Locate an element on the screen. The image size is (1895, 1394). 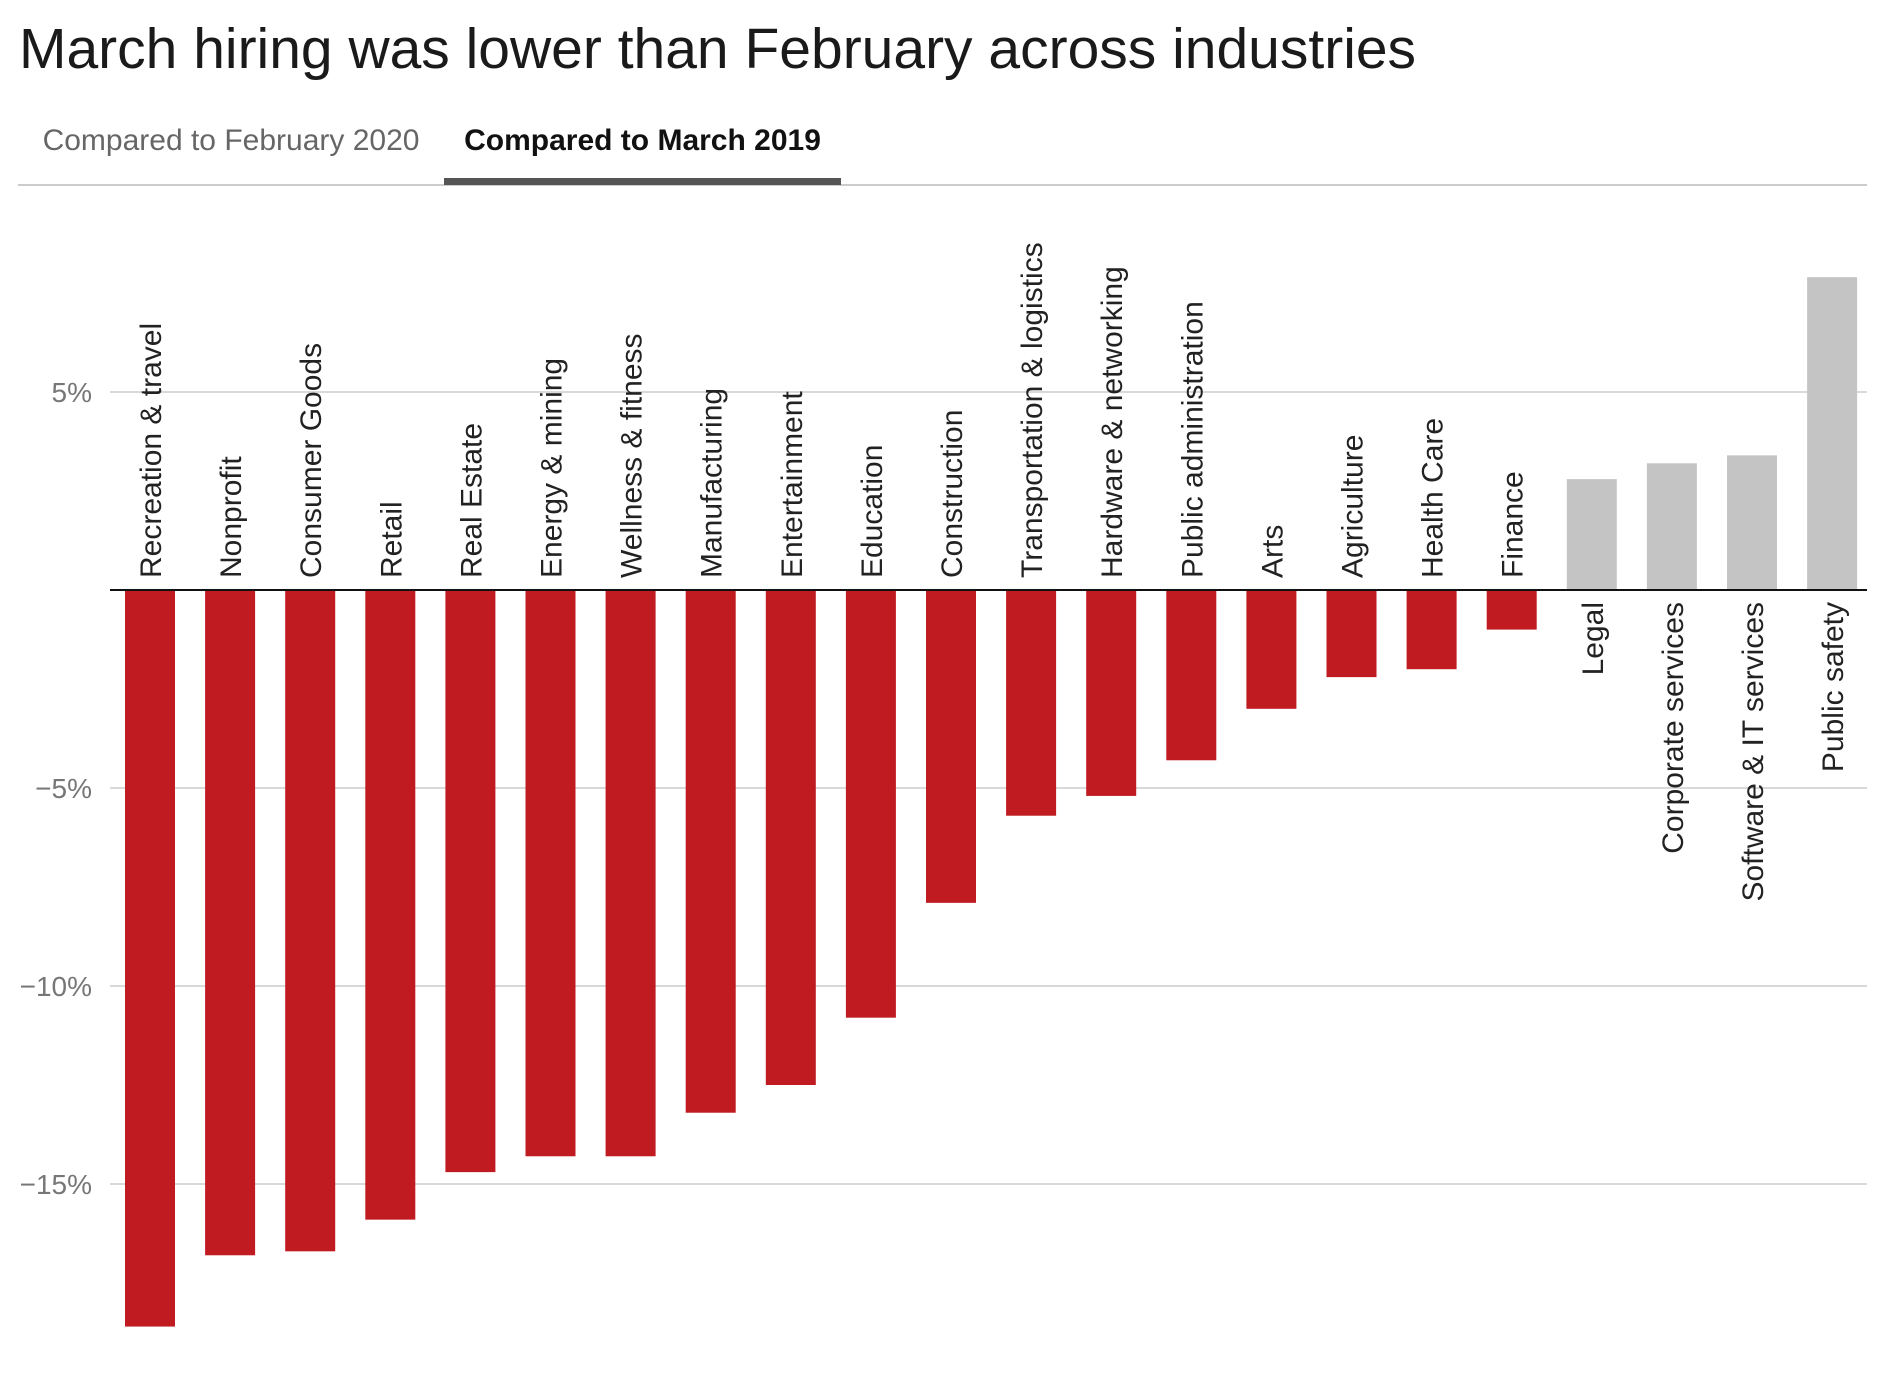
tab-compared-to-february-2020: Compared to February 2020 is located at coordinates (231, 140).